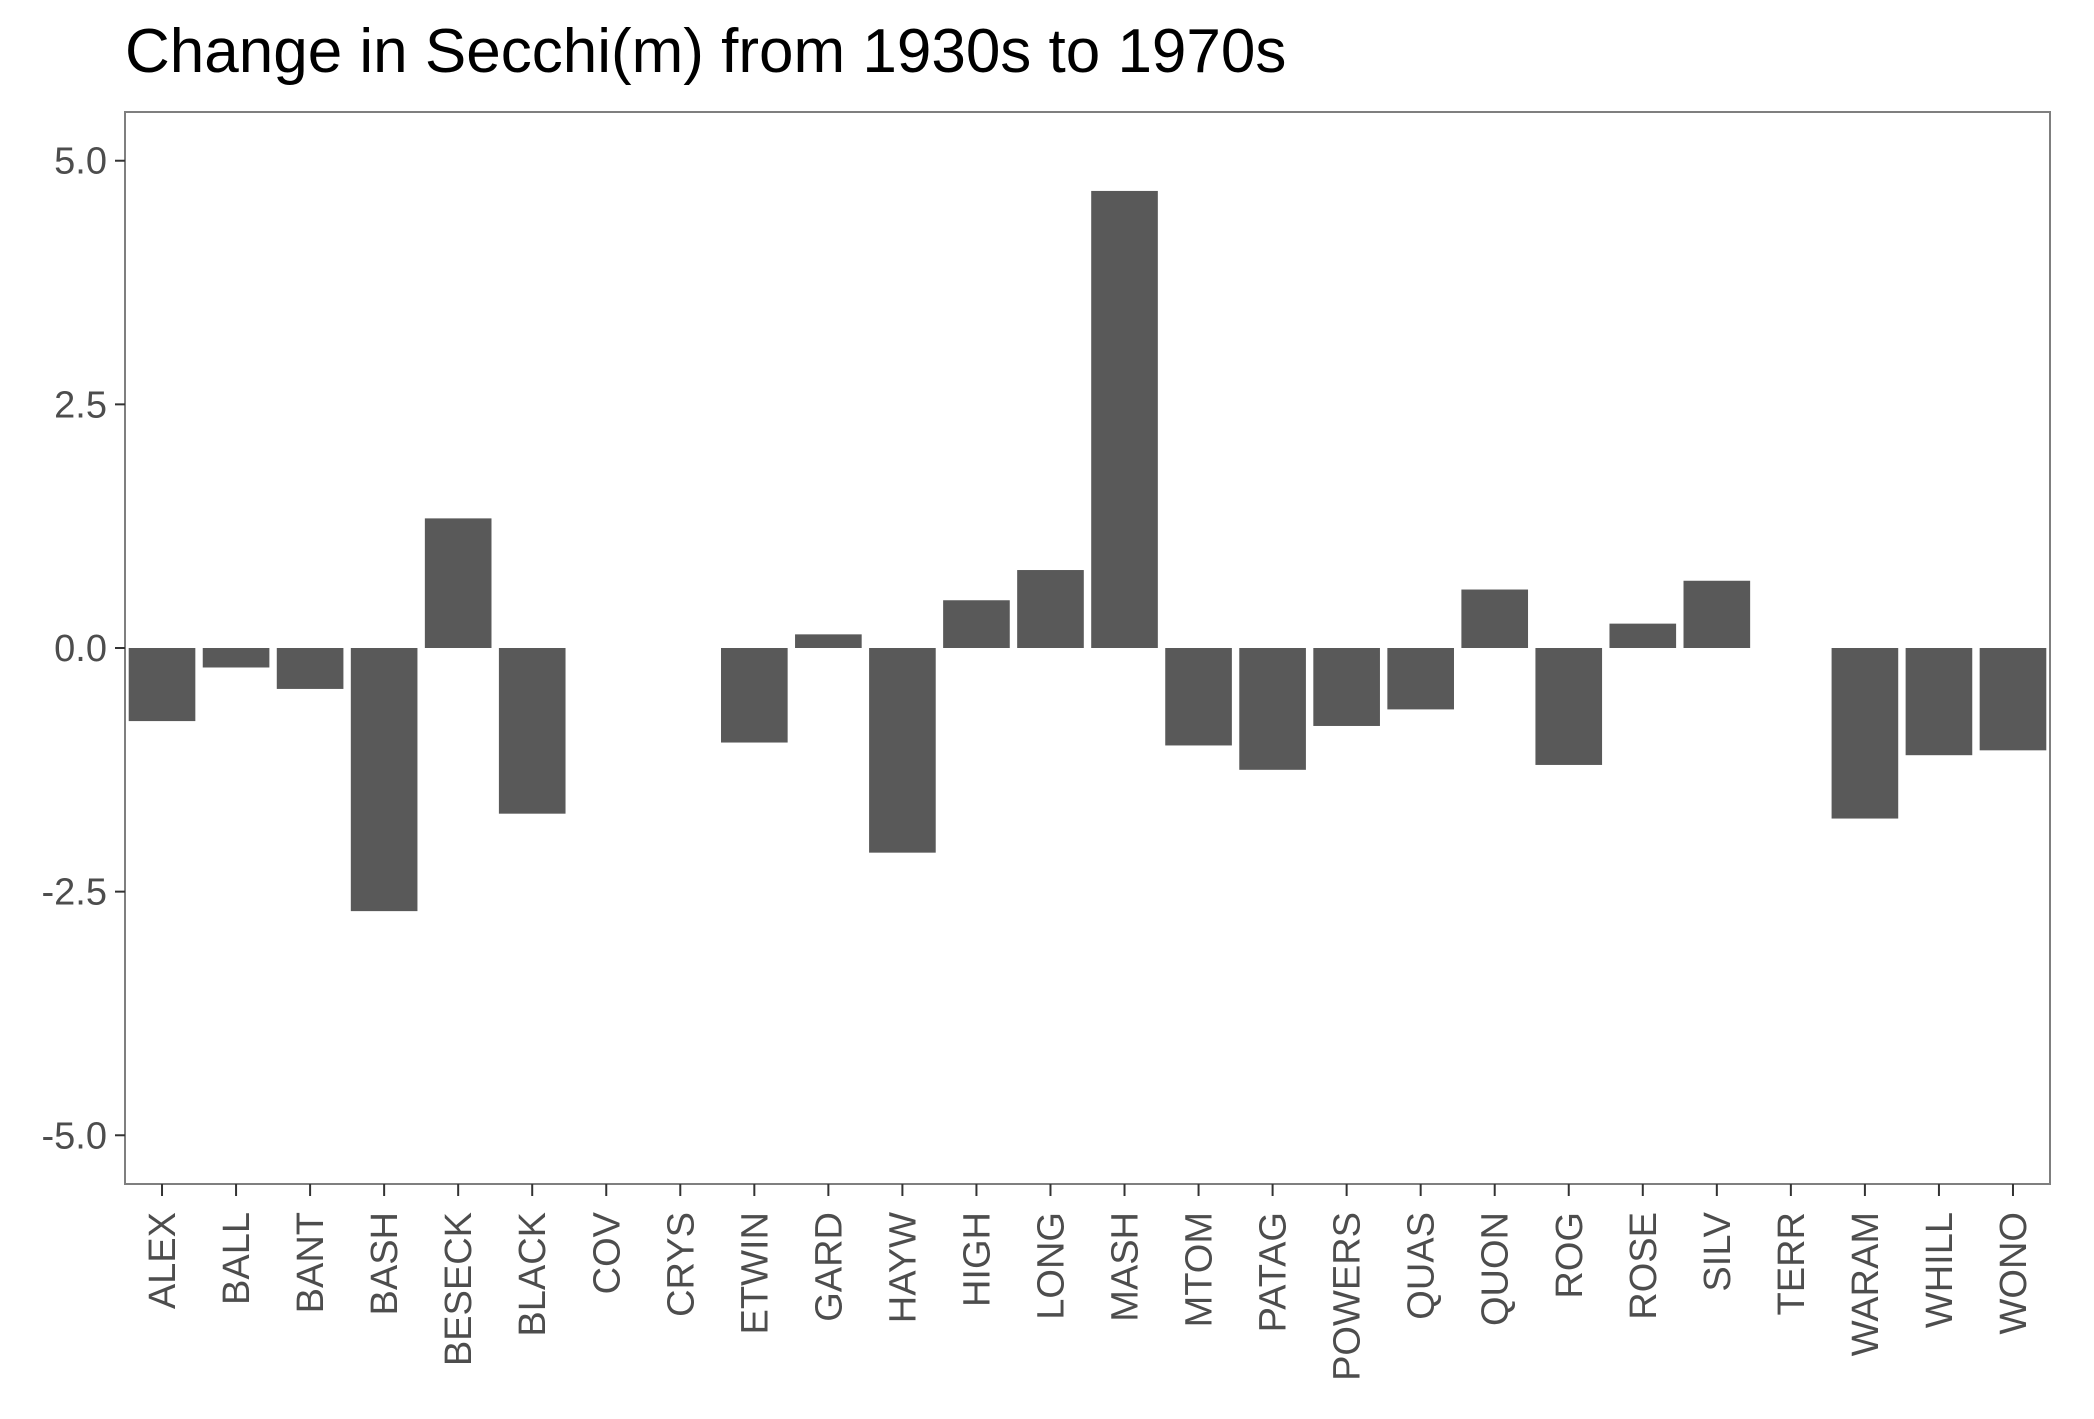 The height and width of the screenshot is (1419, 2094). What do you see at coordinates (705, 51) in the screenshot?
I see `chart-title: Change in Secchi(m) from 1930s to 1970s` at bounding box center [705, 51].